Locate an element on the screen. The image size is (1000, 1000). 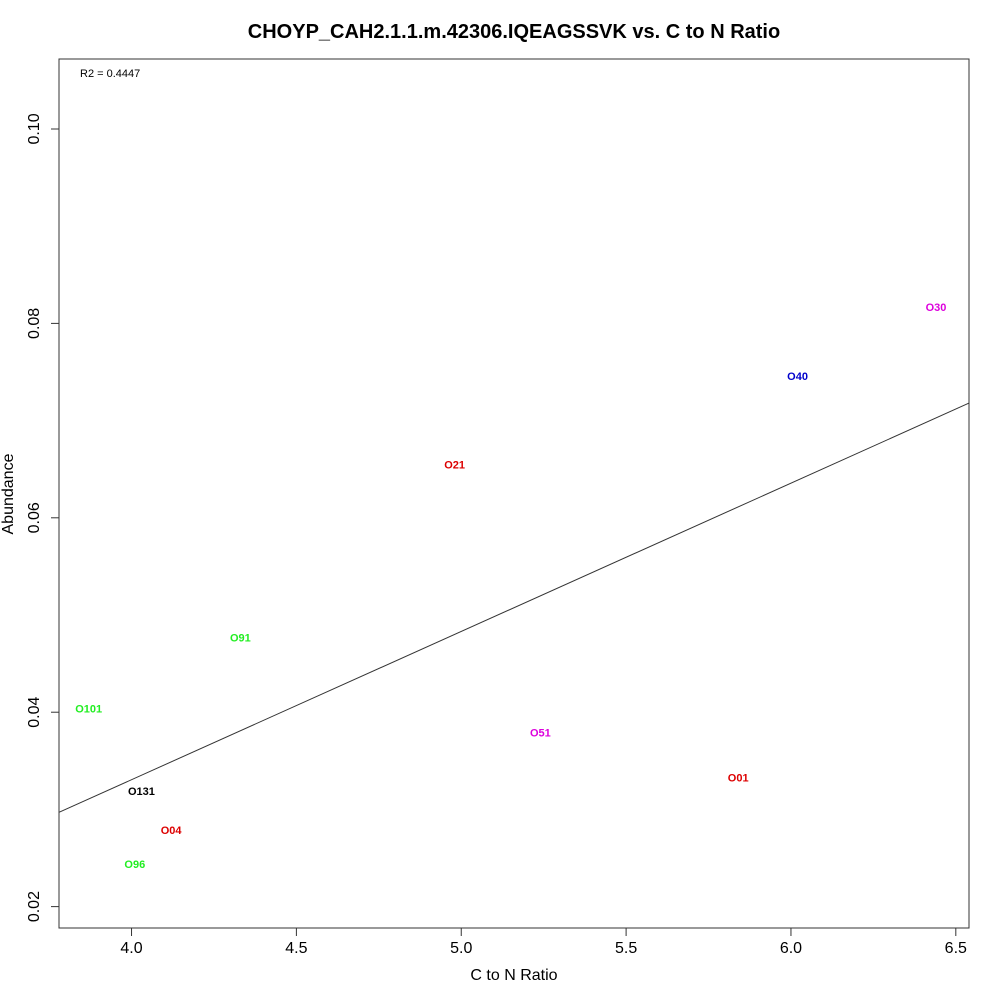
x-tick-label: 5.0 is located at coordinates (461, 948).